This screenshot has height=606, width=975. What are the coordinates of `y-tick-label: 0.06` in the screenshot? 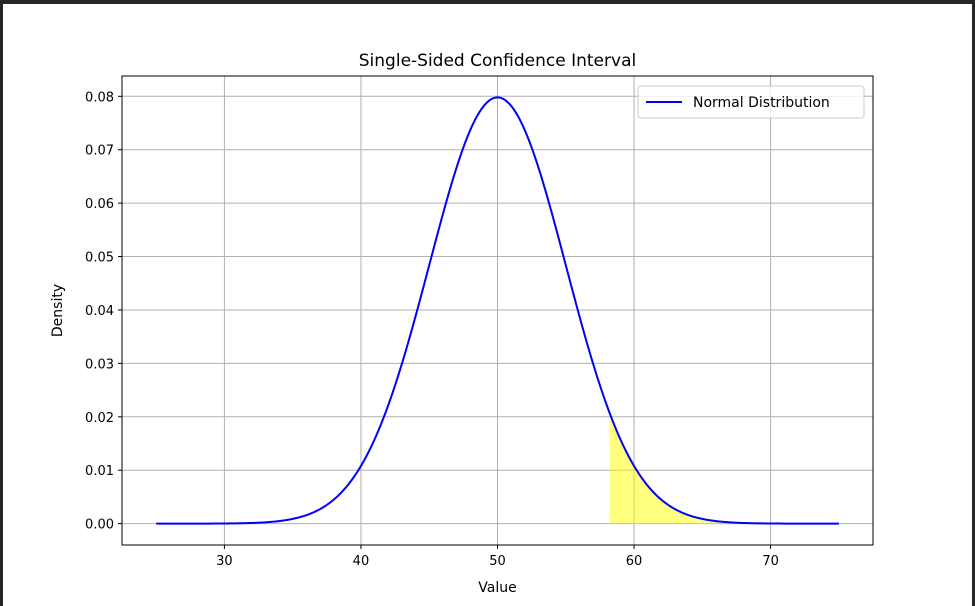 It's located at (99, 204).